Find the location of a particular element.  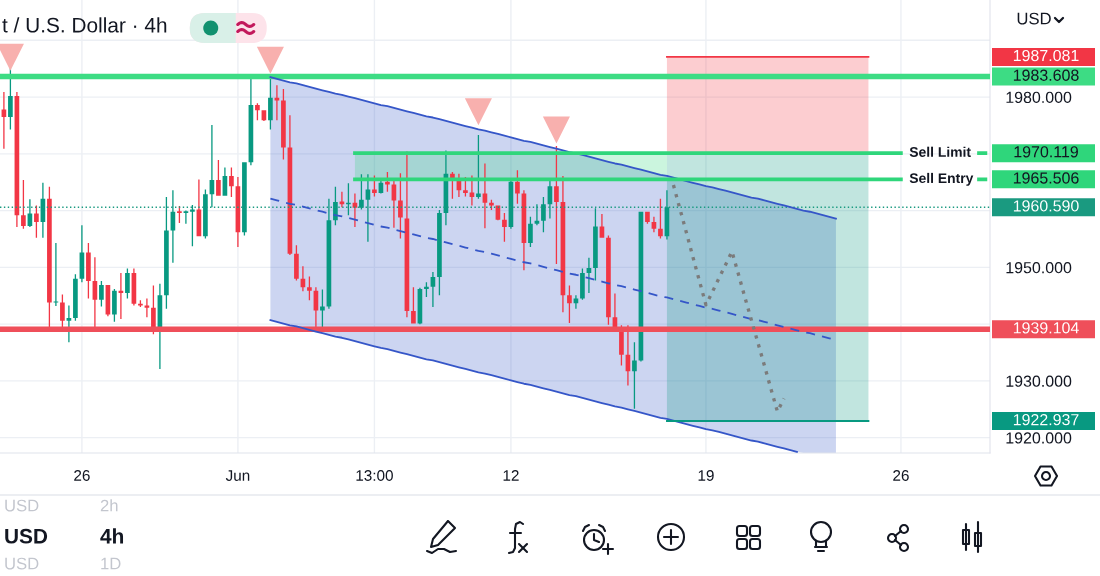

x-tick-label: 13:00 is located at coordinates (374, 475).